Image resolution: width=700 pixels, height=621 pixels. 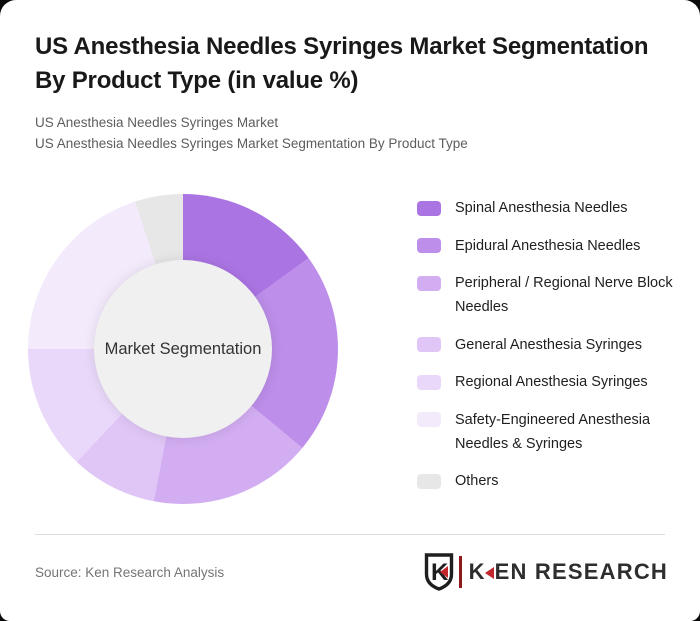 What do you see at coordinates (477, 481) in the screenshot?
I see `legend-item-label: Others` at bounding box center [477, 481].